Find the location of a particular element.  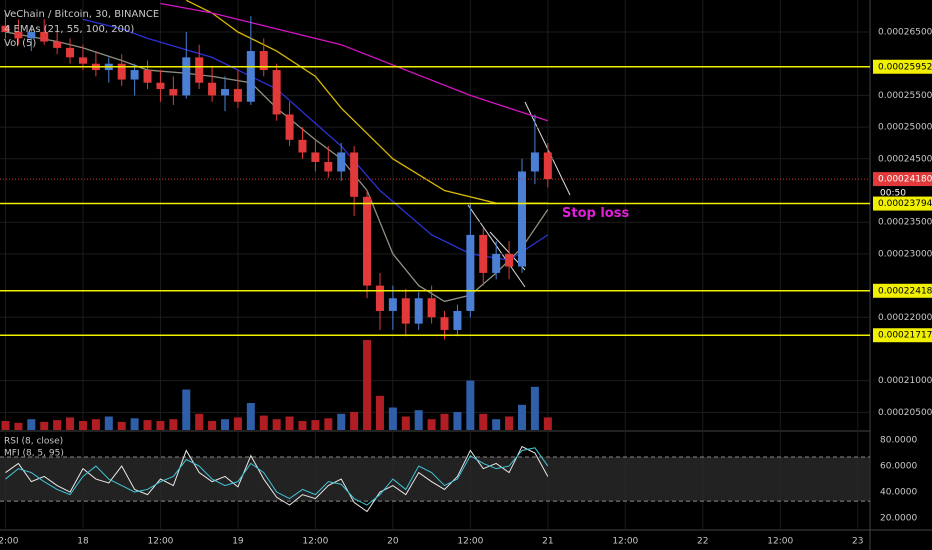

y-tick-label: 0.00024500 is located at coordinates (905, 159).